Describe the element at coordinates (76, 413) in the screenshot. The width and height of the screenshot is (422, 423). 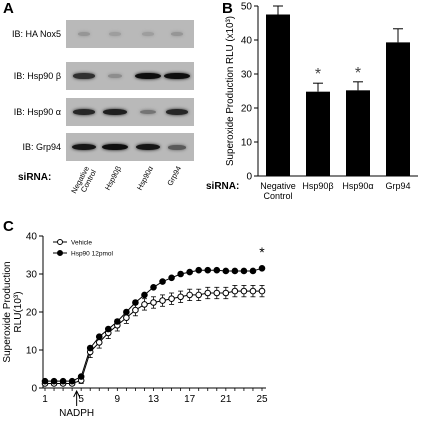
I see `nadph-label: NADPH` at that location.